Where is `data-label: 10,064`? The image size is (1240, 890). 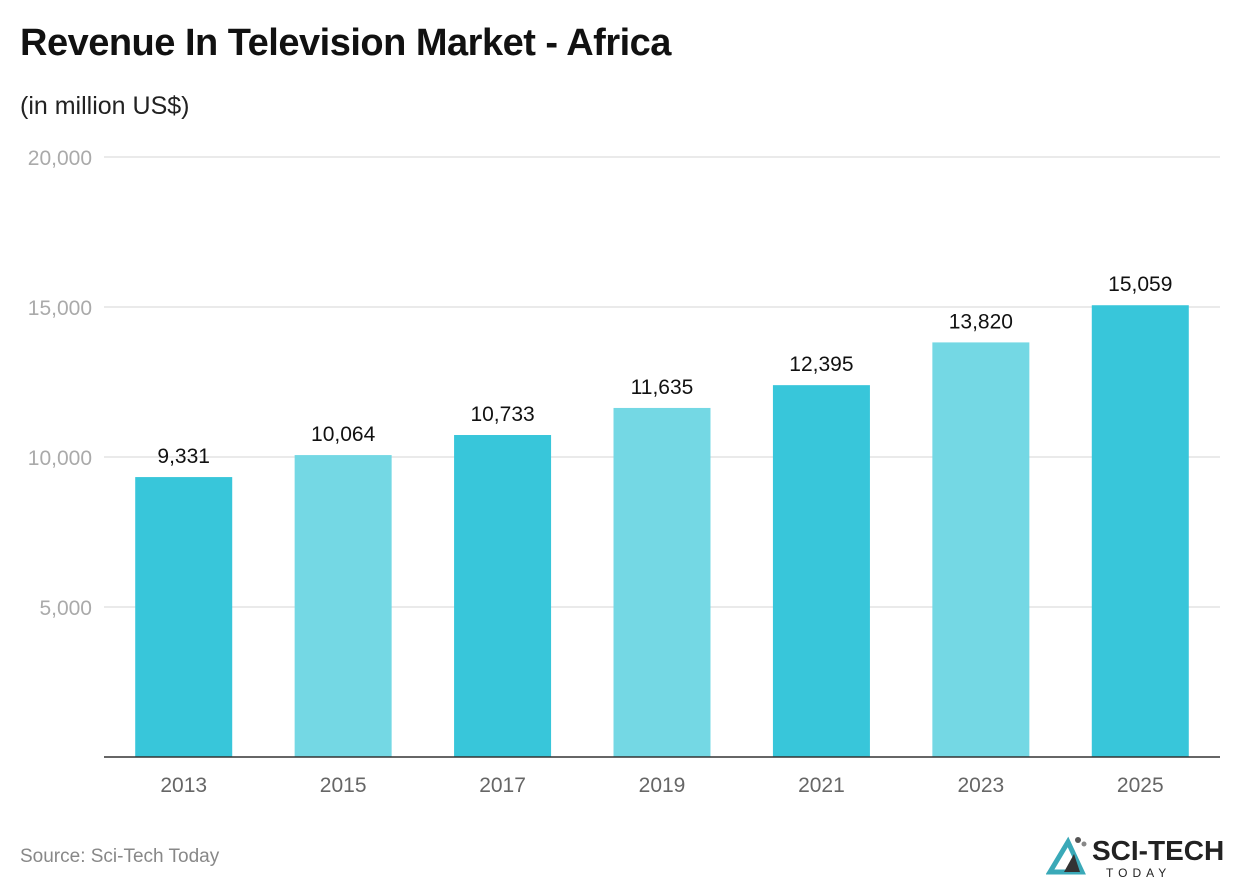 data-label: 10,064 is located at coordinates (343, 434).